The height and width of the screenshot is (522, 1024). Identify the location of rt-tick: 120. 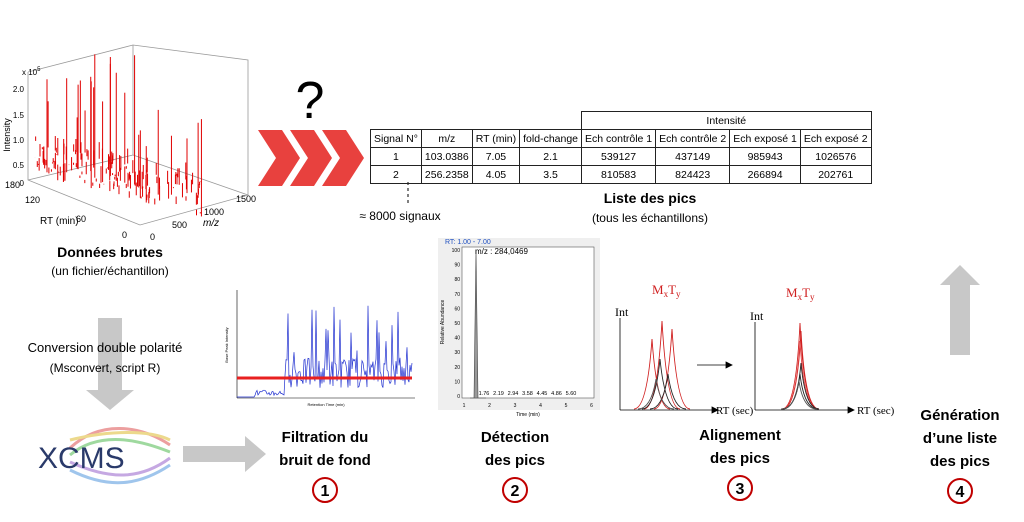
(32, 200).